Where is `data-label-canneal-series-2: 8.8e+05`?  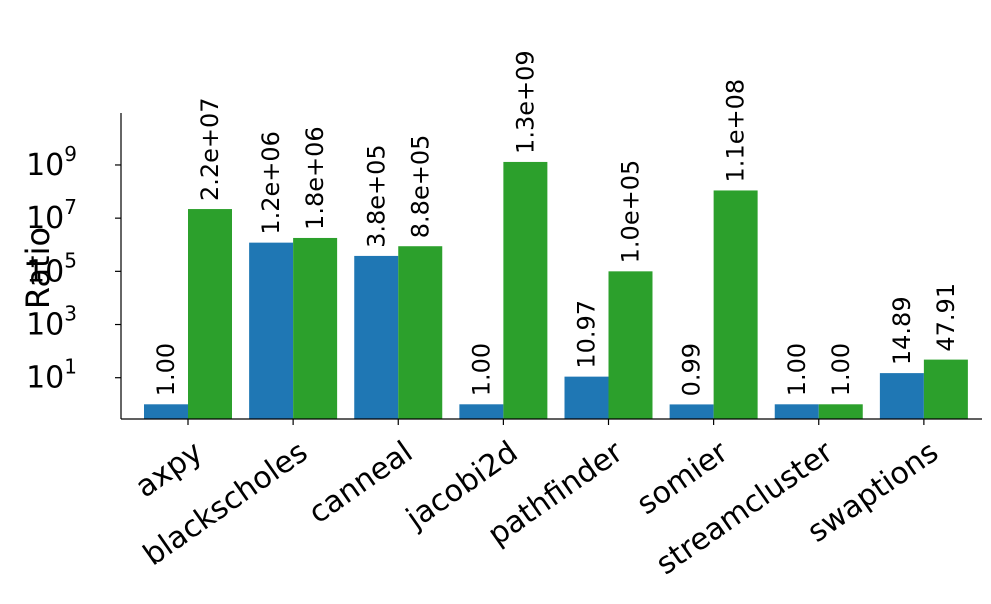
data-label-canneal-series-2: 8.8e+05 is located at coordinates (420, 187).